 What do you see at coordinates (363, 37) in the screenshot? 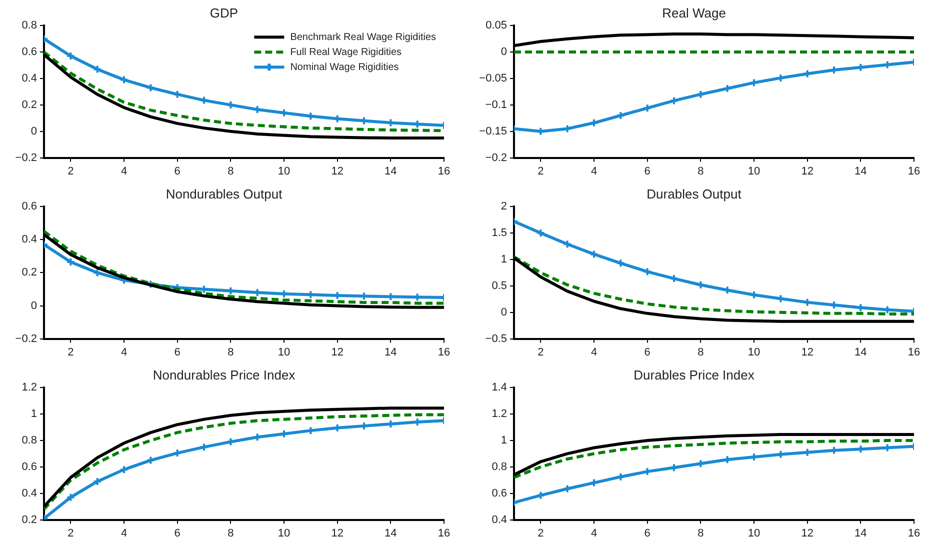
I see `legend-label: Benchmark Real Wage Rigidities` at bounding box center [363, 37].